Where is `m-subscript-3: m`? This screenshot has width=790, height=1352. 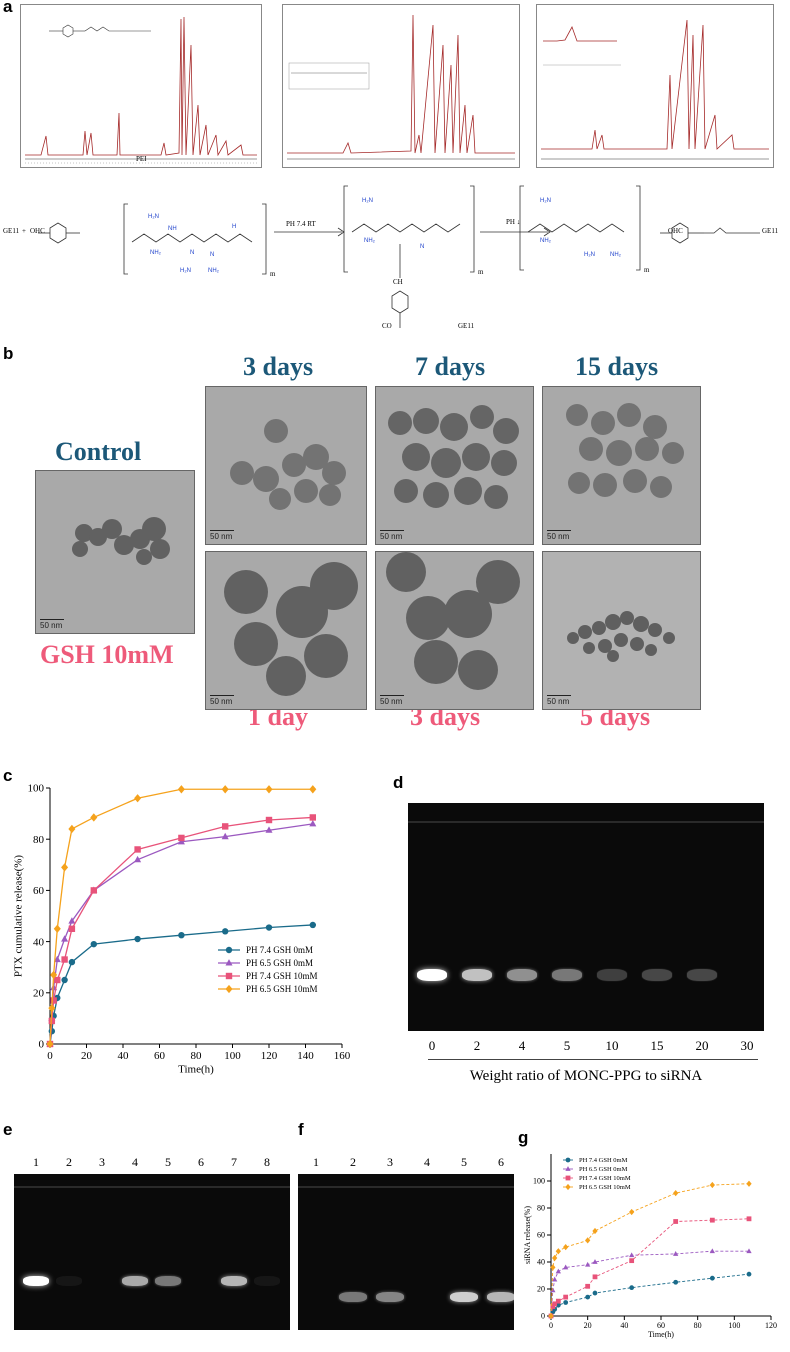 m-subscript-3: m is located at coordinates (647, 270).